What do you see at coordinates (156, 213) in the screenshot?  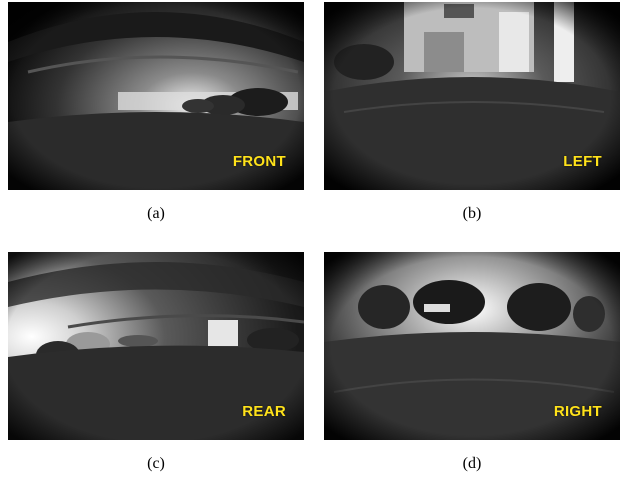 I see `caption-a: (a)` at bounding box center [156, 213].